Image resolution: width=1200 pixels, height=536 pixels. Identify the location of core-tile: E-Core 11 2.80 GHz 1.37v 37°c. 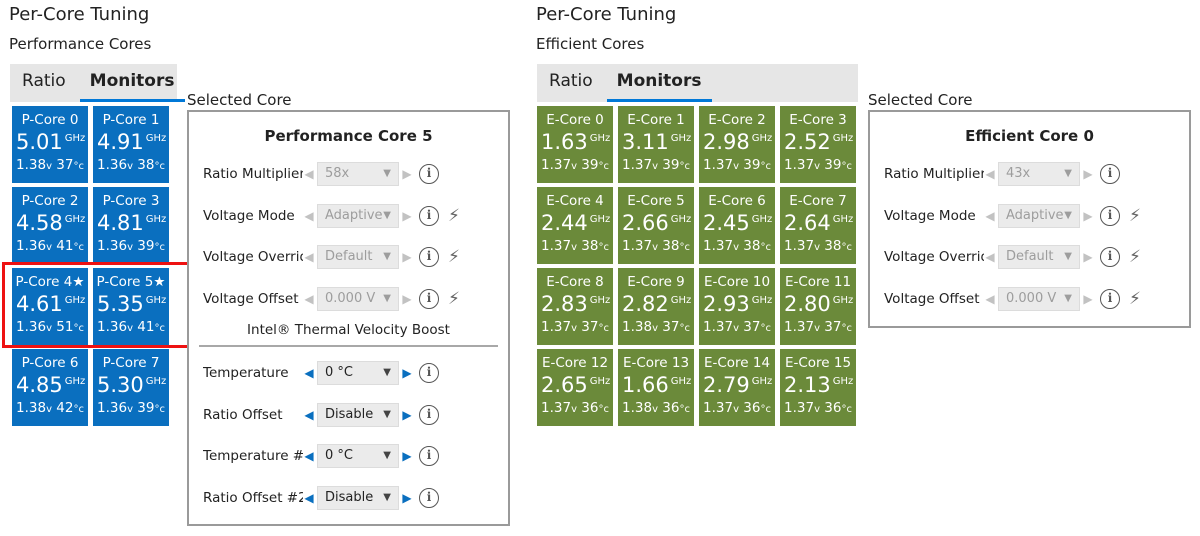
(818, 306).